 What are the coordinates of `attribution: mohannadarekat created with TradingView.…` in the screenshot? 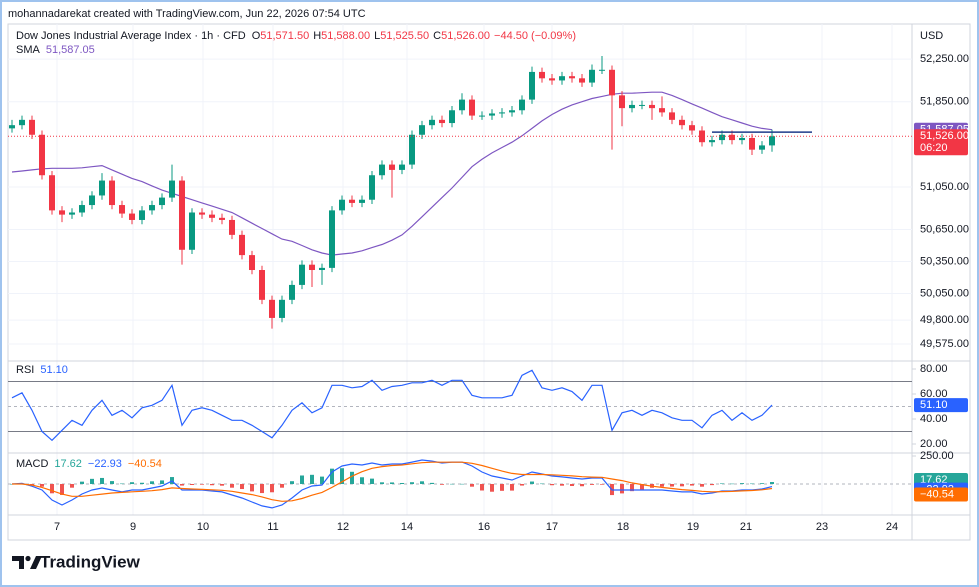 It's located at (187, 14).